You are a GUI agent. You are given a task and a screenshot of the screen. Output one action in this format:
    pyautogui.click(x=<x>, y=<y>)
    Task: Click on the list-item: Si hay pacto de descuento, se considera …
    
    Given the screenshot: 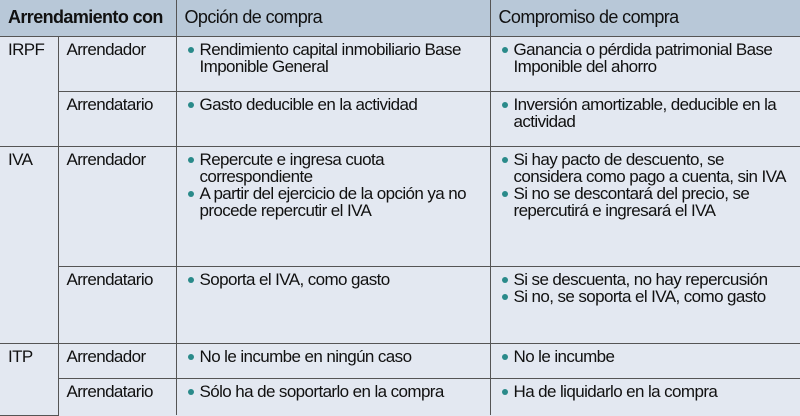 What is the action you would take?
    pyautogui.click(x=646, y=168)
    